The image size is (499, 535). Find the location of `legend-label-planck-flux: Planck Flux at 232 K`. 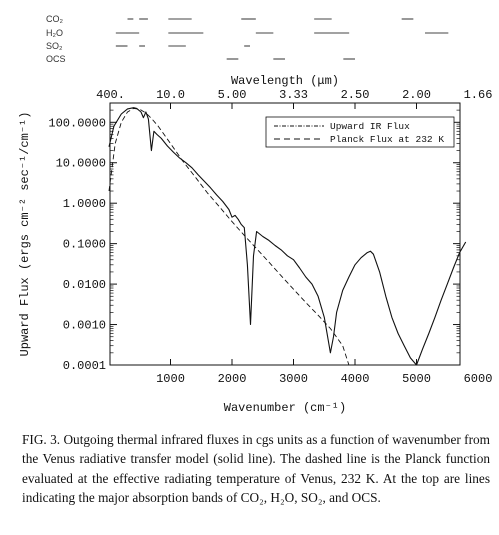

legend-label-planck-flux: Planck Flux at 232 K is located at coordinates (387, 139).